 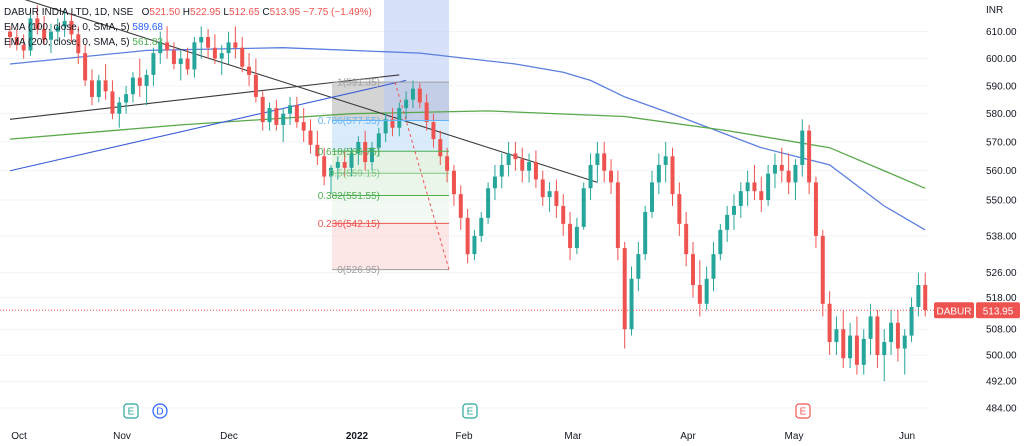 I want to click on price-tick-label: 580.00, so click(x=1001, y=114).